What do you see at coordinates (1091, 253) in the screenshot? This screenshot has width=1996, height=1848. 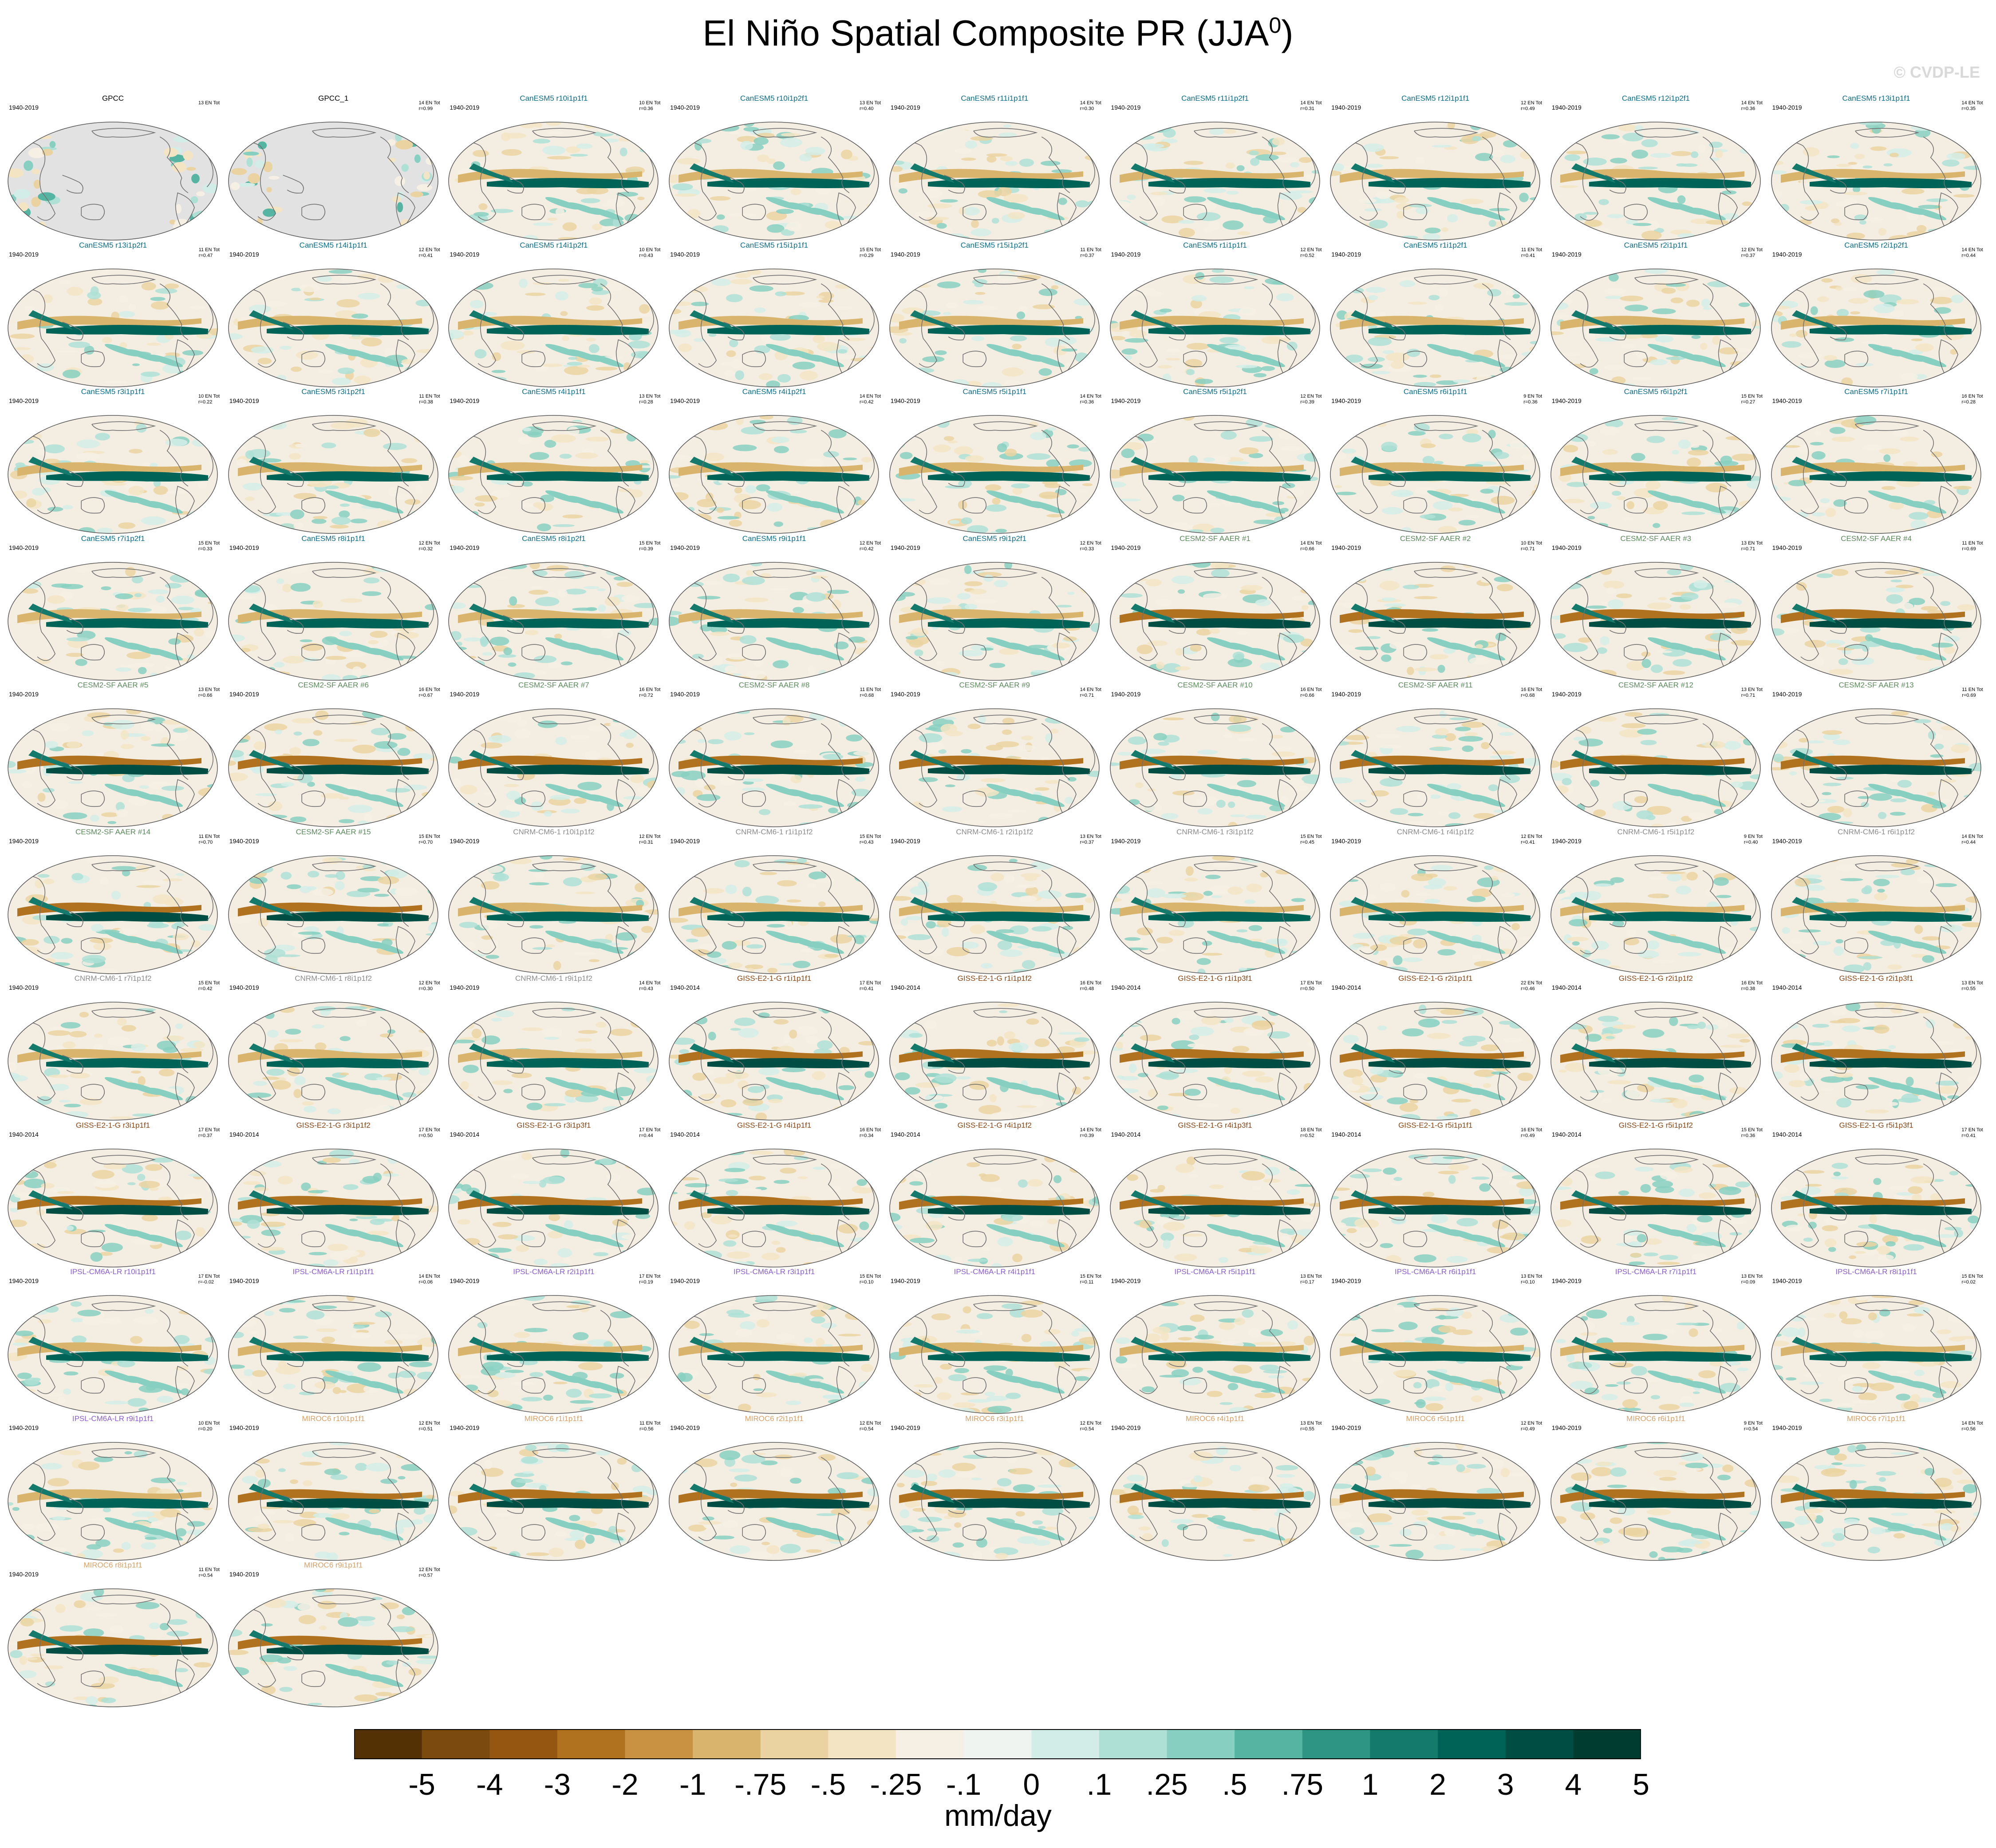 I see `panel-stats: 11 EN Tot r=0.37` at bounding box center [1091, 253].